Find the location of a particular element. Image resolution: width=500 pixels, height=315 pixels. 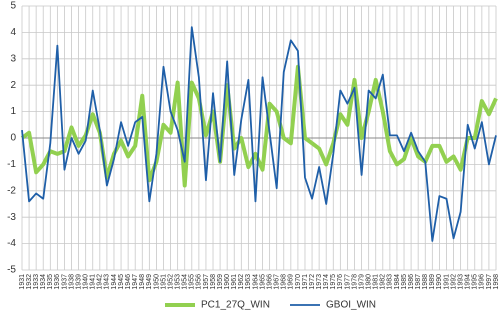

x-tick-label: 1997 is located at coordinates (489, 282).